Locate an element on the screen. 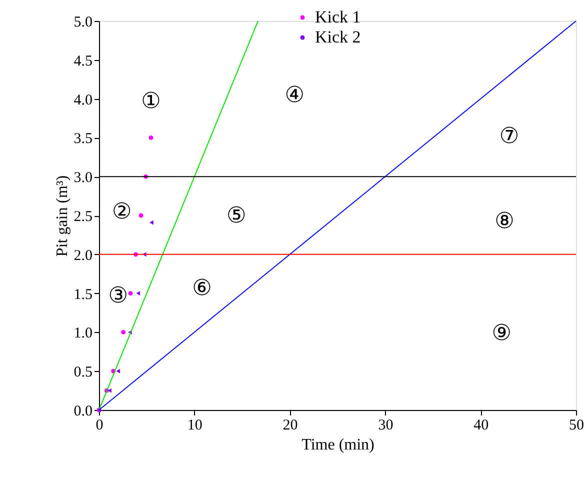 The width and height of the screenshot is (587, 484). x-tick-label: 40 is located at coordinates (481, 426).